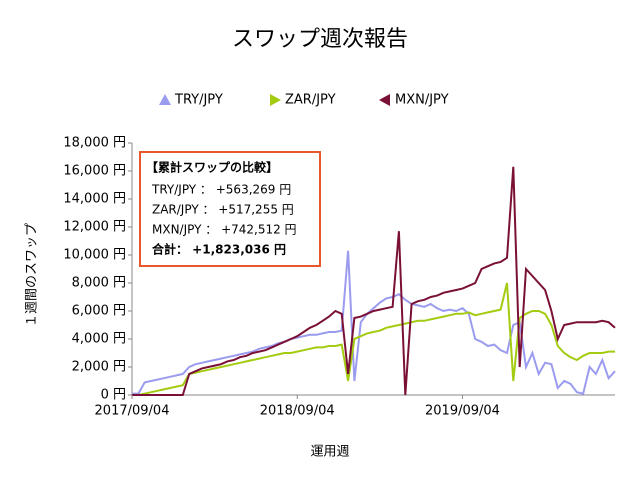 Image resolution: width=640 pixels, height=480 pixels. Describe the element at coordinates (219, 249) in the screenshot. I see `annotation-text: 合計： +1,823,036 円` at that location.